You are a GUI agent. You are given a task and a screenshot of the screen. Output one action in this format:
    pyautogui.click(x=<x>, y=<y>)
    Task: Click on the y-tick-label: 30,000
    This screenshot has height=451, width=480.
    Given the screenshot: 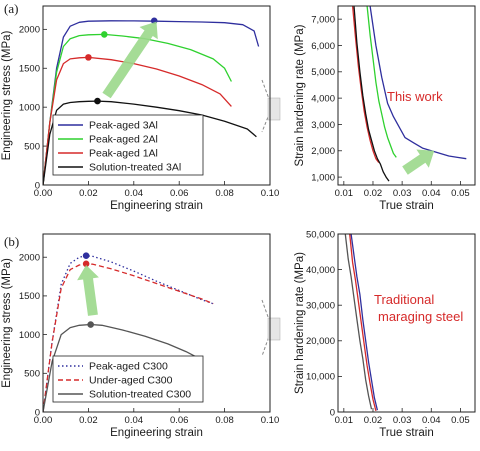 What is the action you would take?
    pyautogui.click(x=320, y=306)
    